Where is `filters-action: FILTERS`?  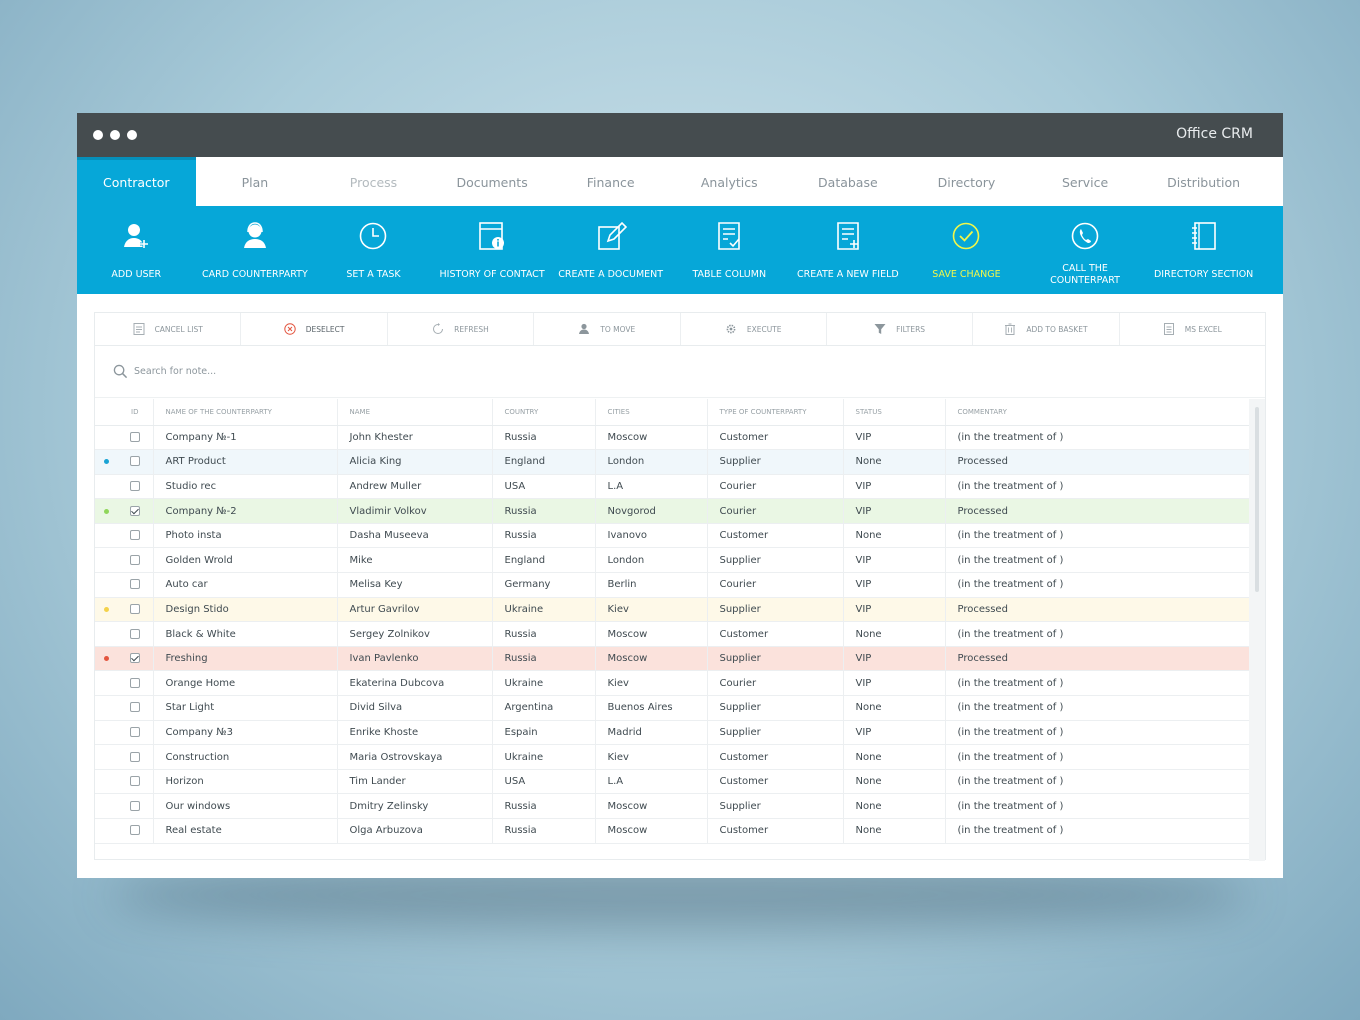
filters-action: FILTERS is located at coordinates (900, 329).